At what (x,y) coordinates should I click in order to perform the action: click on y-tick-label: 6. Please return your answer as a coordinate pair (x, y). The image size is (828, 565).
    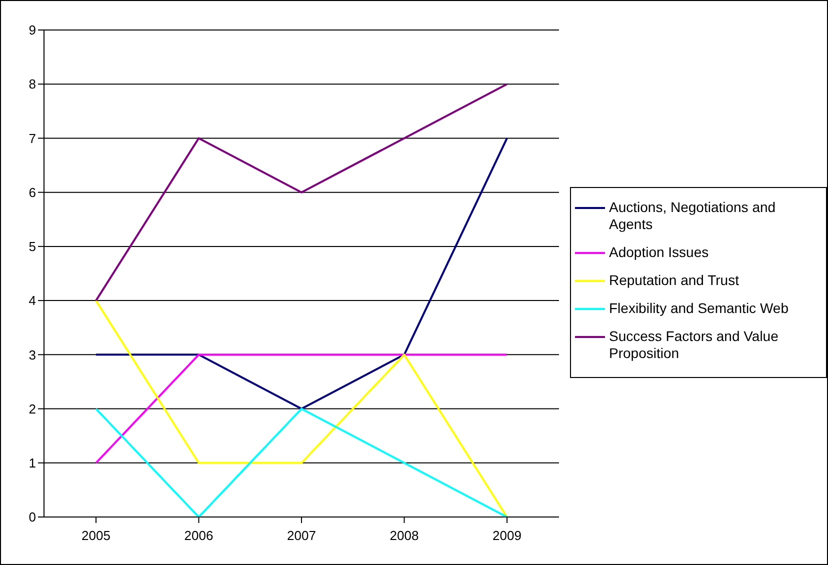
    Looking at the image, I should click on (32, 192).